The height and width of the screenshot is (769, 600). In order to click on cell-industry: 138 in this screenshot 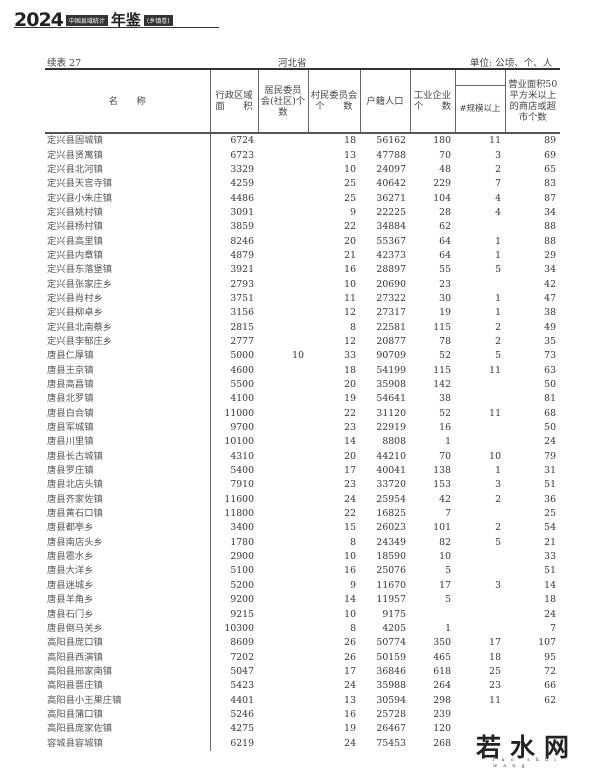, I will do `click(442, 471)`.